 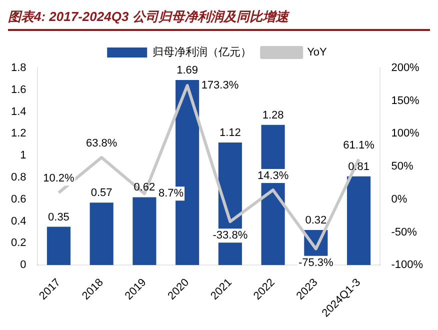 What do you see at coordinates (219, 19) in the screenshot?
I see `chart-title: 图表4: 2017-2024Q3 公司归母净利润及同比增速` at bounding box center [219, 19].